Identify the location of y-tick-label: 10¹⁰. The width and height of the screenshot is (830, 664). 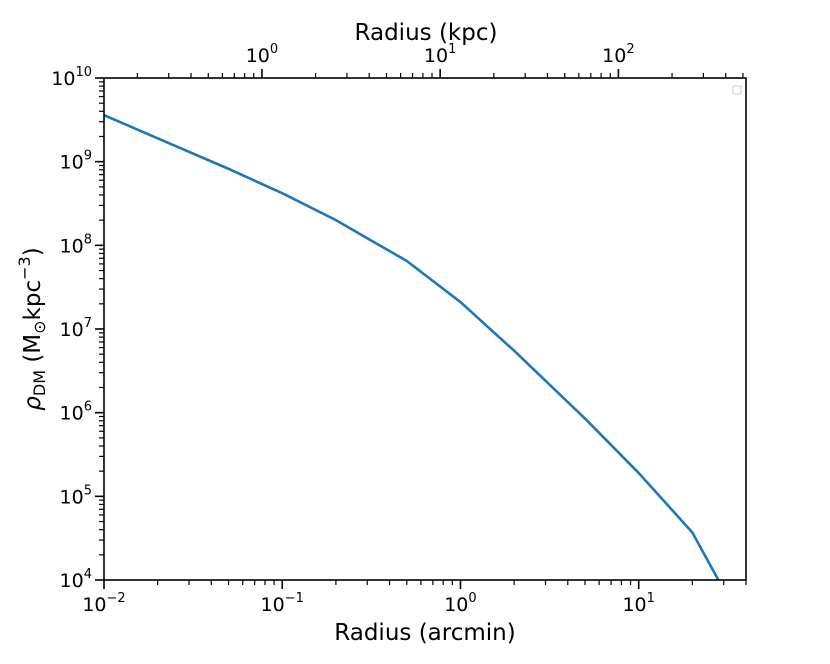
(71, 77).